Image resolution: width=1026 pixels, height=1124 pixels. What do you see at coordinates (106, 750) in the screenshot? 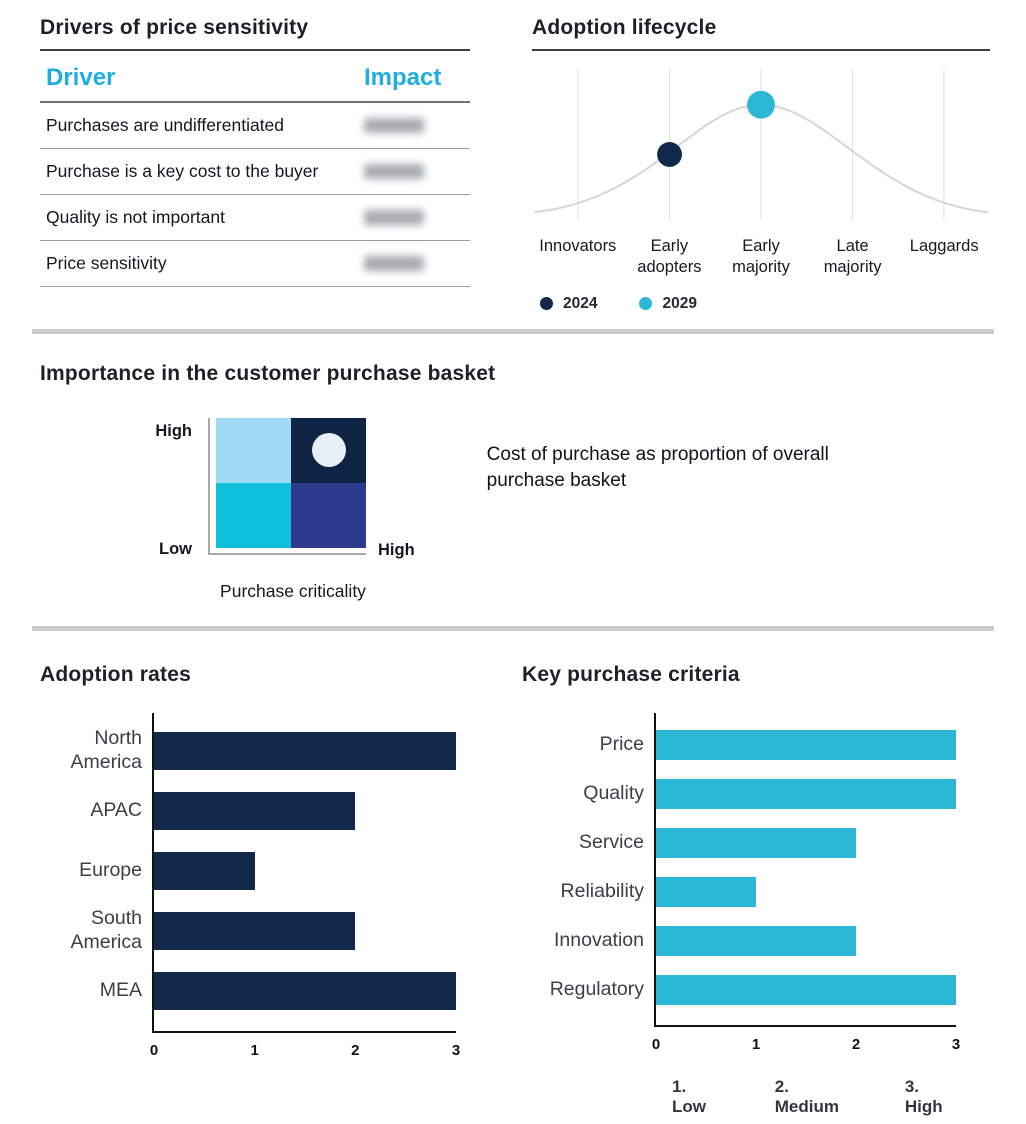
I see `bar-category-label: North America` at bounding box center [106, 750].